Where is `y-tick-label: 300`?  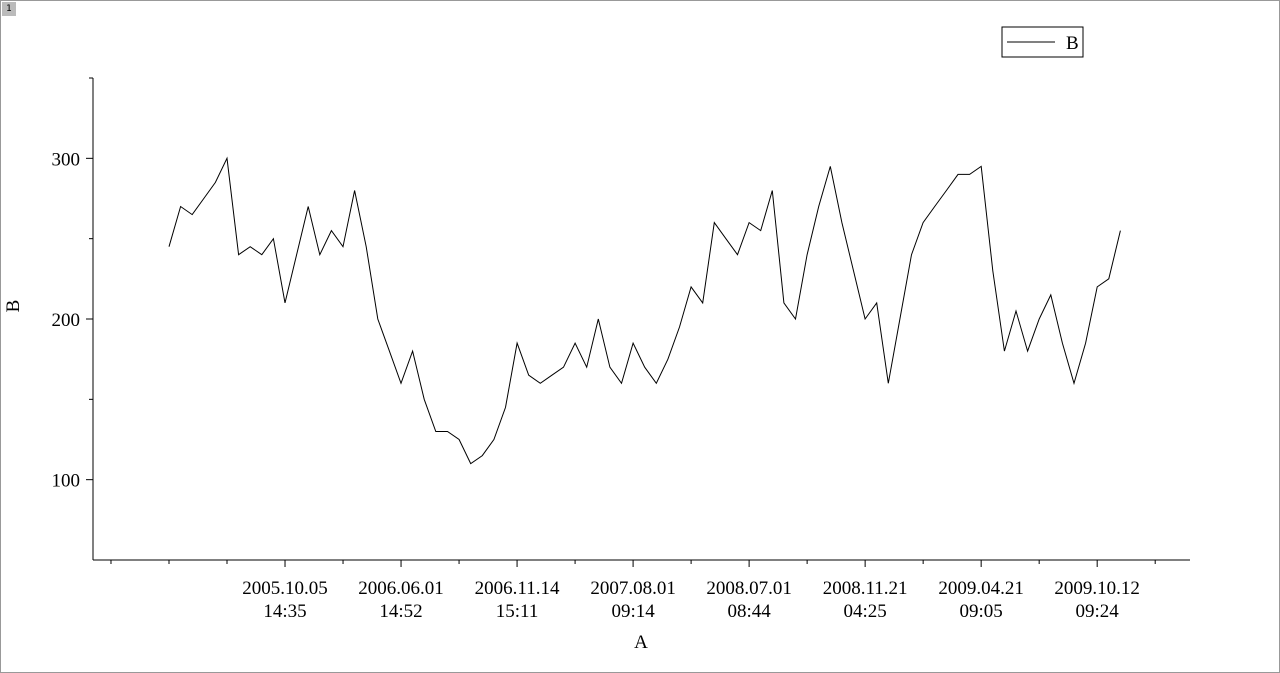 y-tick-label: 300 is located at coordinates (66, 159).